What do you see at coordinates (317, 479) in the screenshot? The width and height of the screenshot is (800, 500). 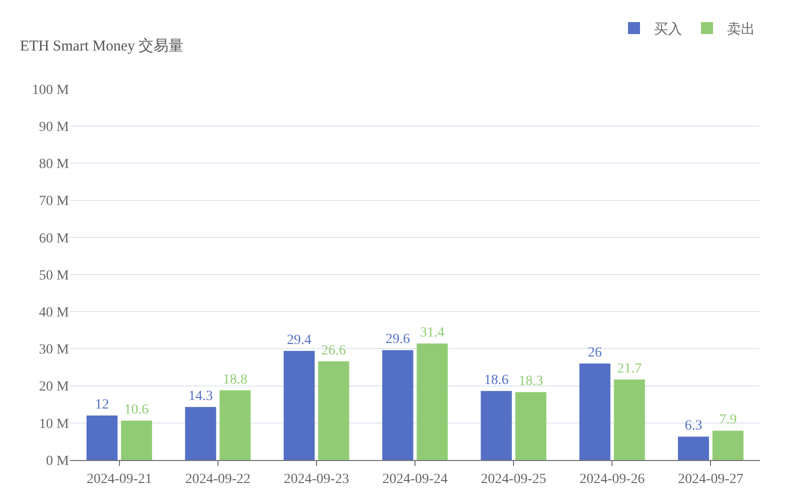 I see `x-tick-label: 2024-09-23` at bounding box center [317, 479].